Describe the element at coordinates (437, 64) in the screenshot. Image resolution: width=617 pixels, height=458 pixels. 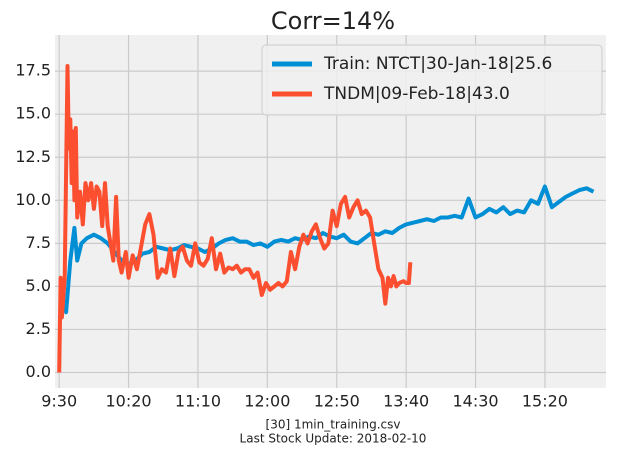
I see `legend-label: Train: NTCT|30-Jan-18|25.6` at that location.